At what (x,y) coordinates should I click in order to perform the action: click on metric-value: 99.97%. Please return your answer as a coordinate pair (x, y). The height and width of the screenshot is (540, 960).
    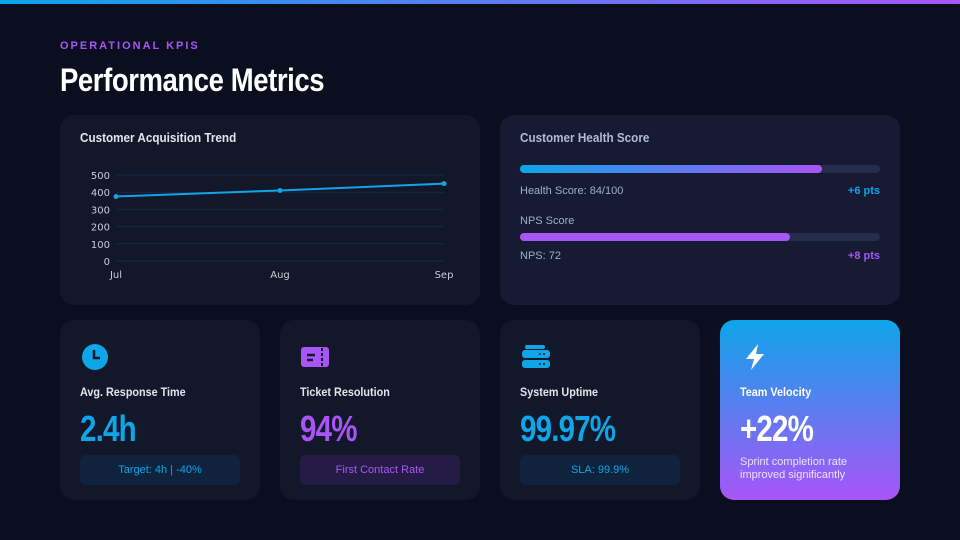
    Looking at the image, I should click on (568, 428).